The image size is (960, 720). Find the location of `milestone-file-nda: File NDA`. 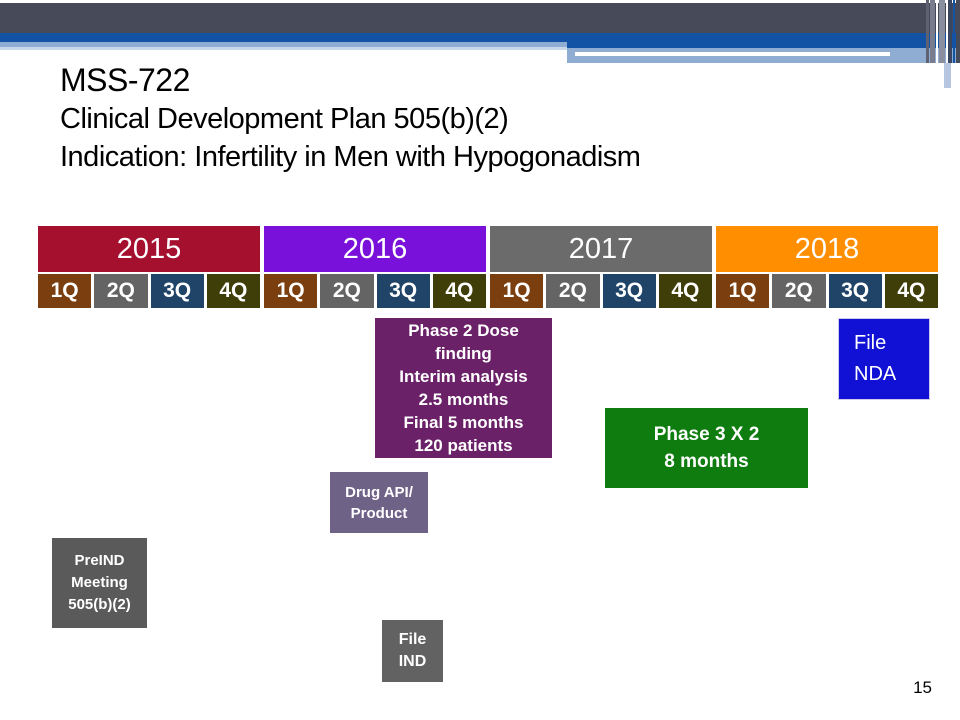

milestone-file-nda: File NDA is located at coordinates (884, 359).